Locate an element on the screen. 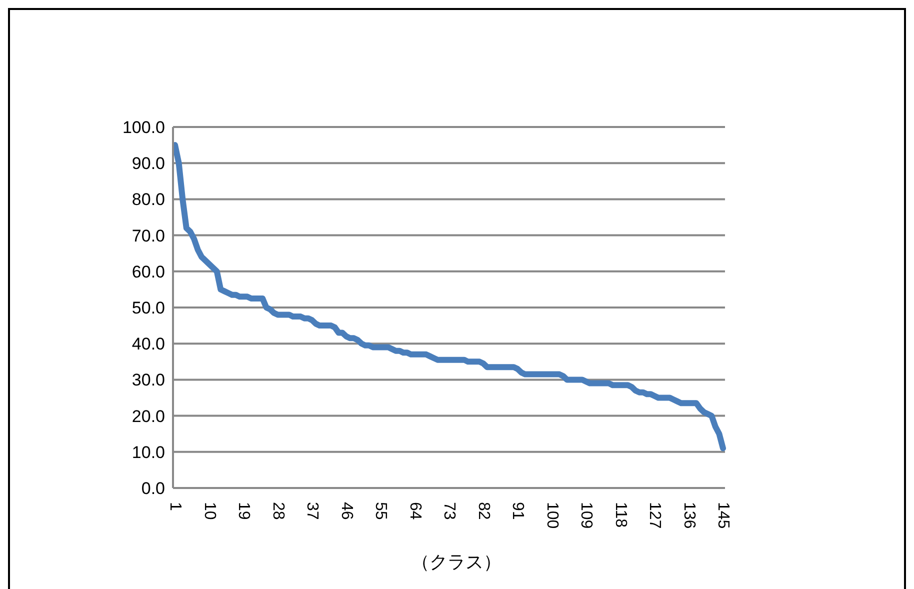  y-tick-label: 100.0 is located at coordinates (143, 128).